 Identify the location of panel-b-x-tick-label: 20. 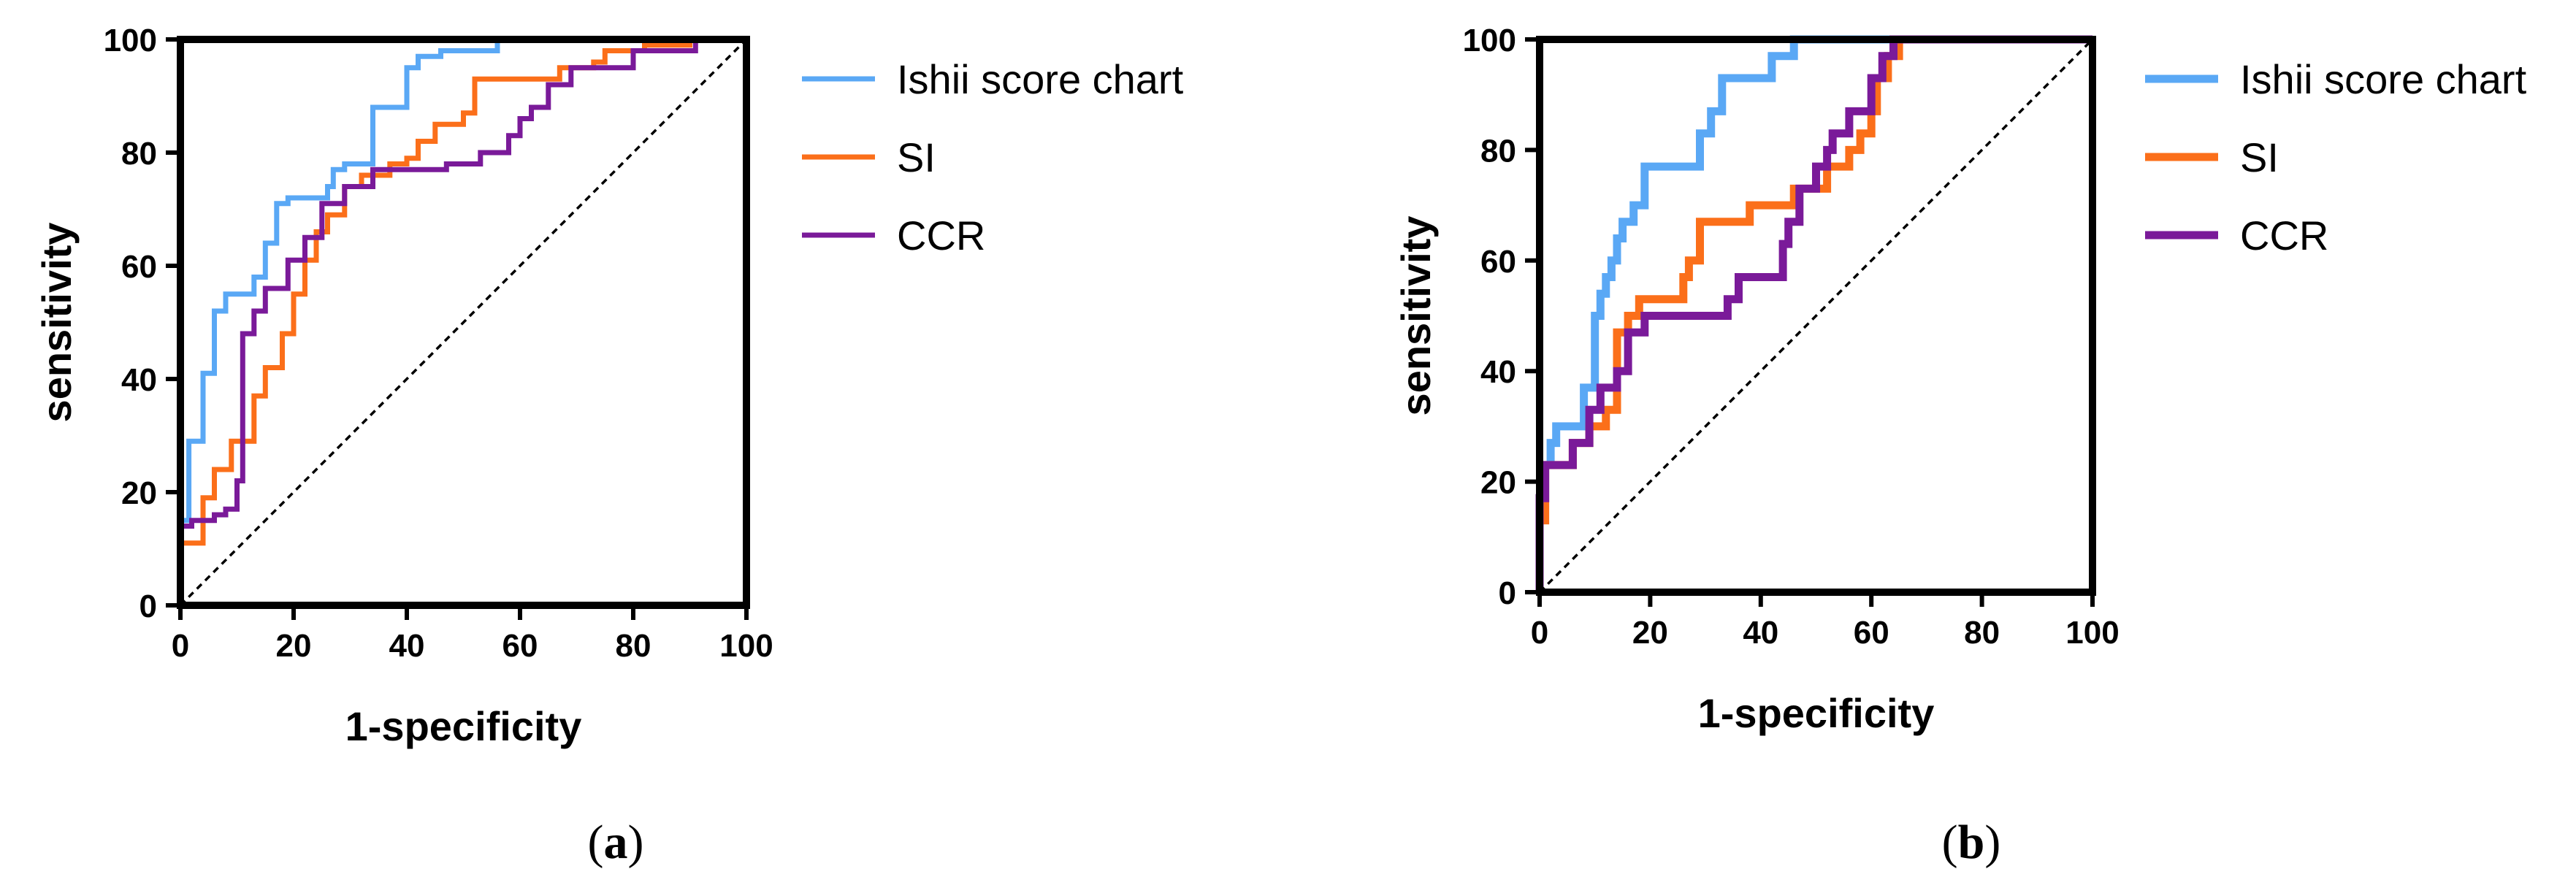
(1650, 633).